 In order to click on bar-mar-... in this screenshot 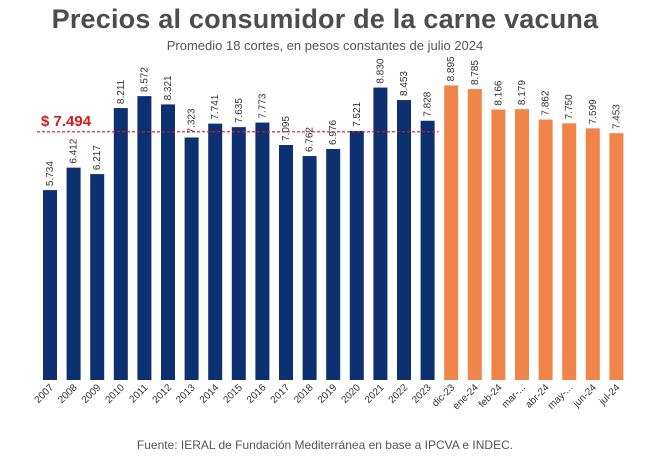, I will do `click(522, 244)`.